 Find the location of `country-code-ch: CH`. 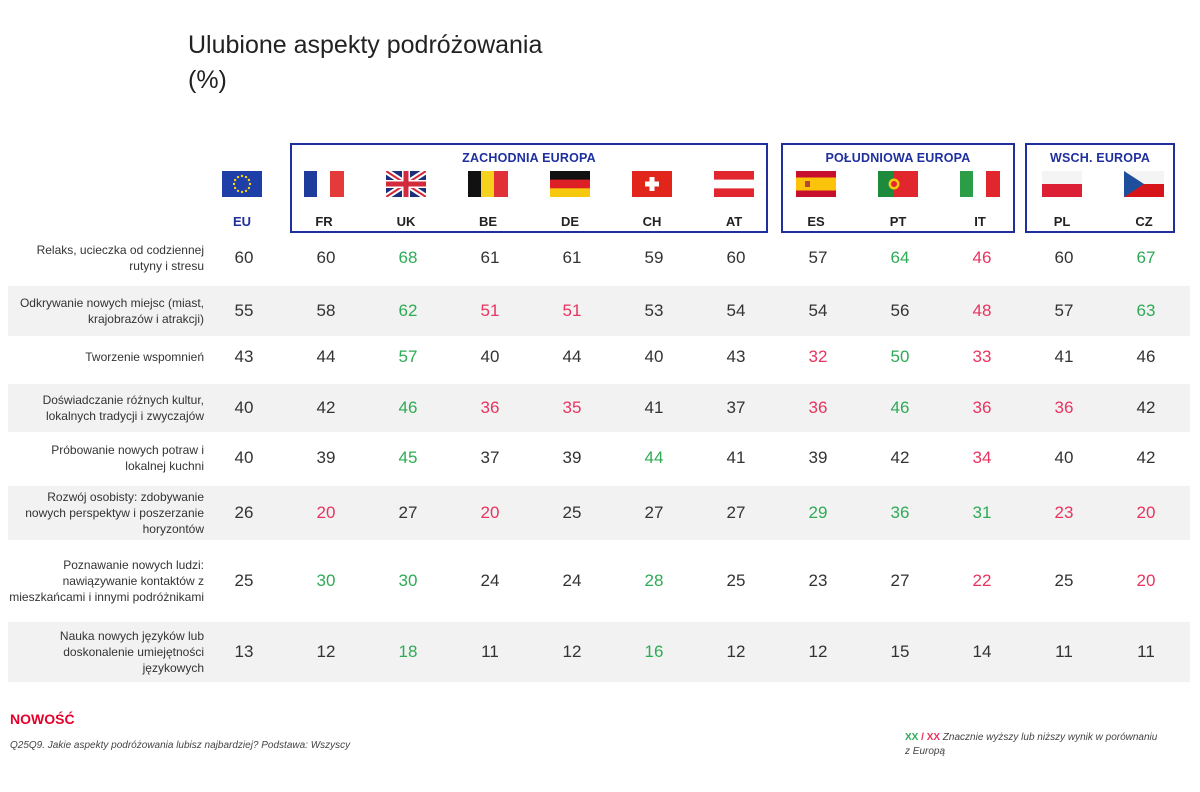

country-code-ch: CH is located at coordinates (652, 221).